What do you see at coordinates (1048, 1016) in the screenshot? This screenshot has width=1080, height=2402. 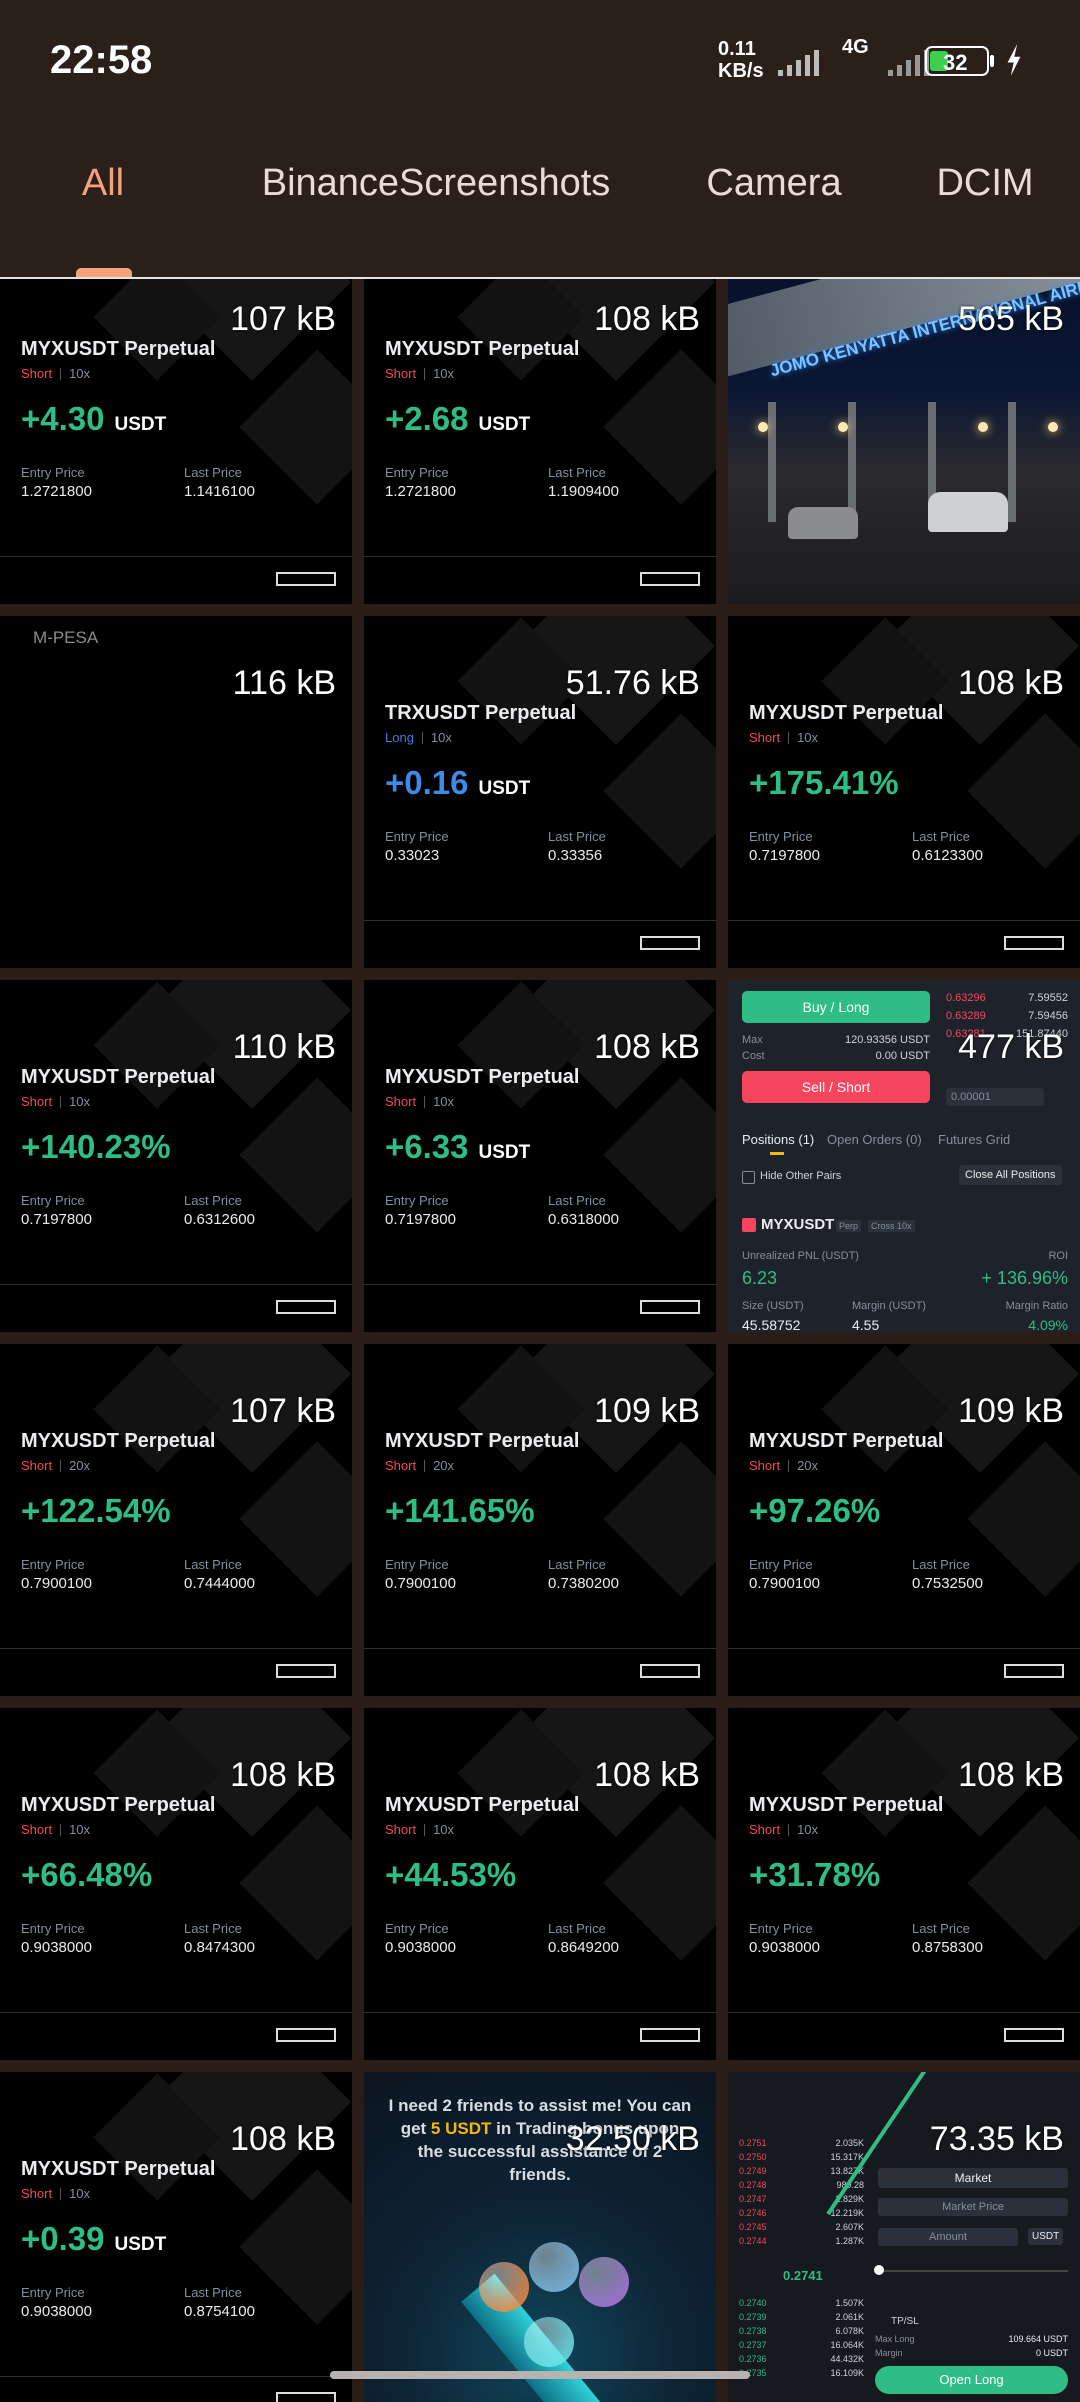 I see `book-amount: 7.59456` at bounding box center [1048, 1016].